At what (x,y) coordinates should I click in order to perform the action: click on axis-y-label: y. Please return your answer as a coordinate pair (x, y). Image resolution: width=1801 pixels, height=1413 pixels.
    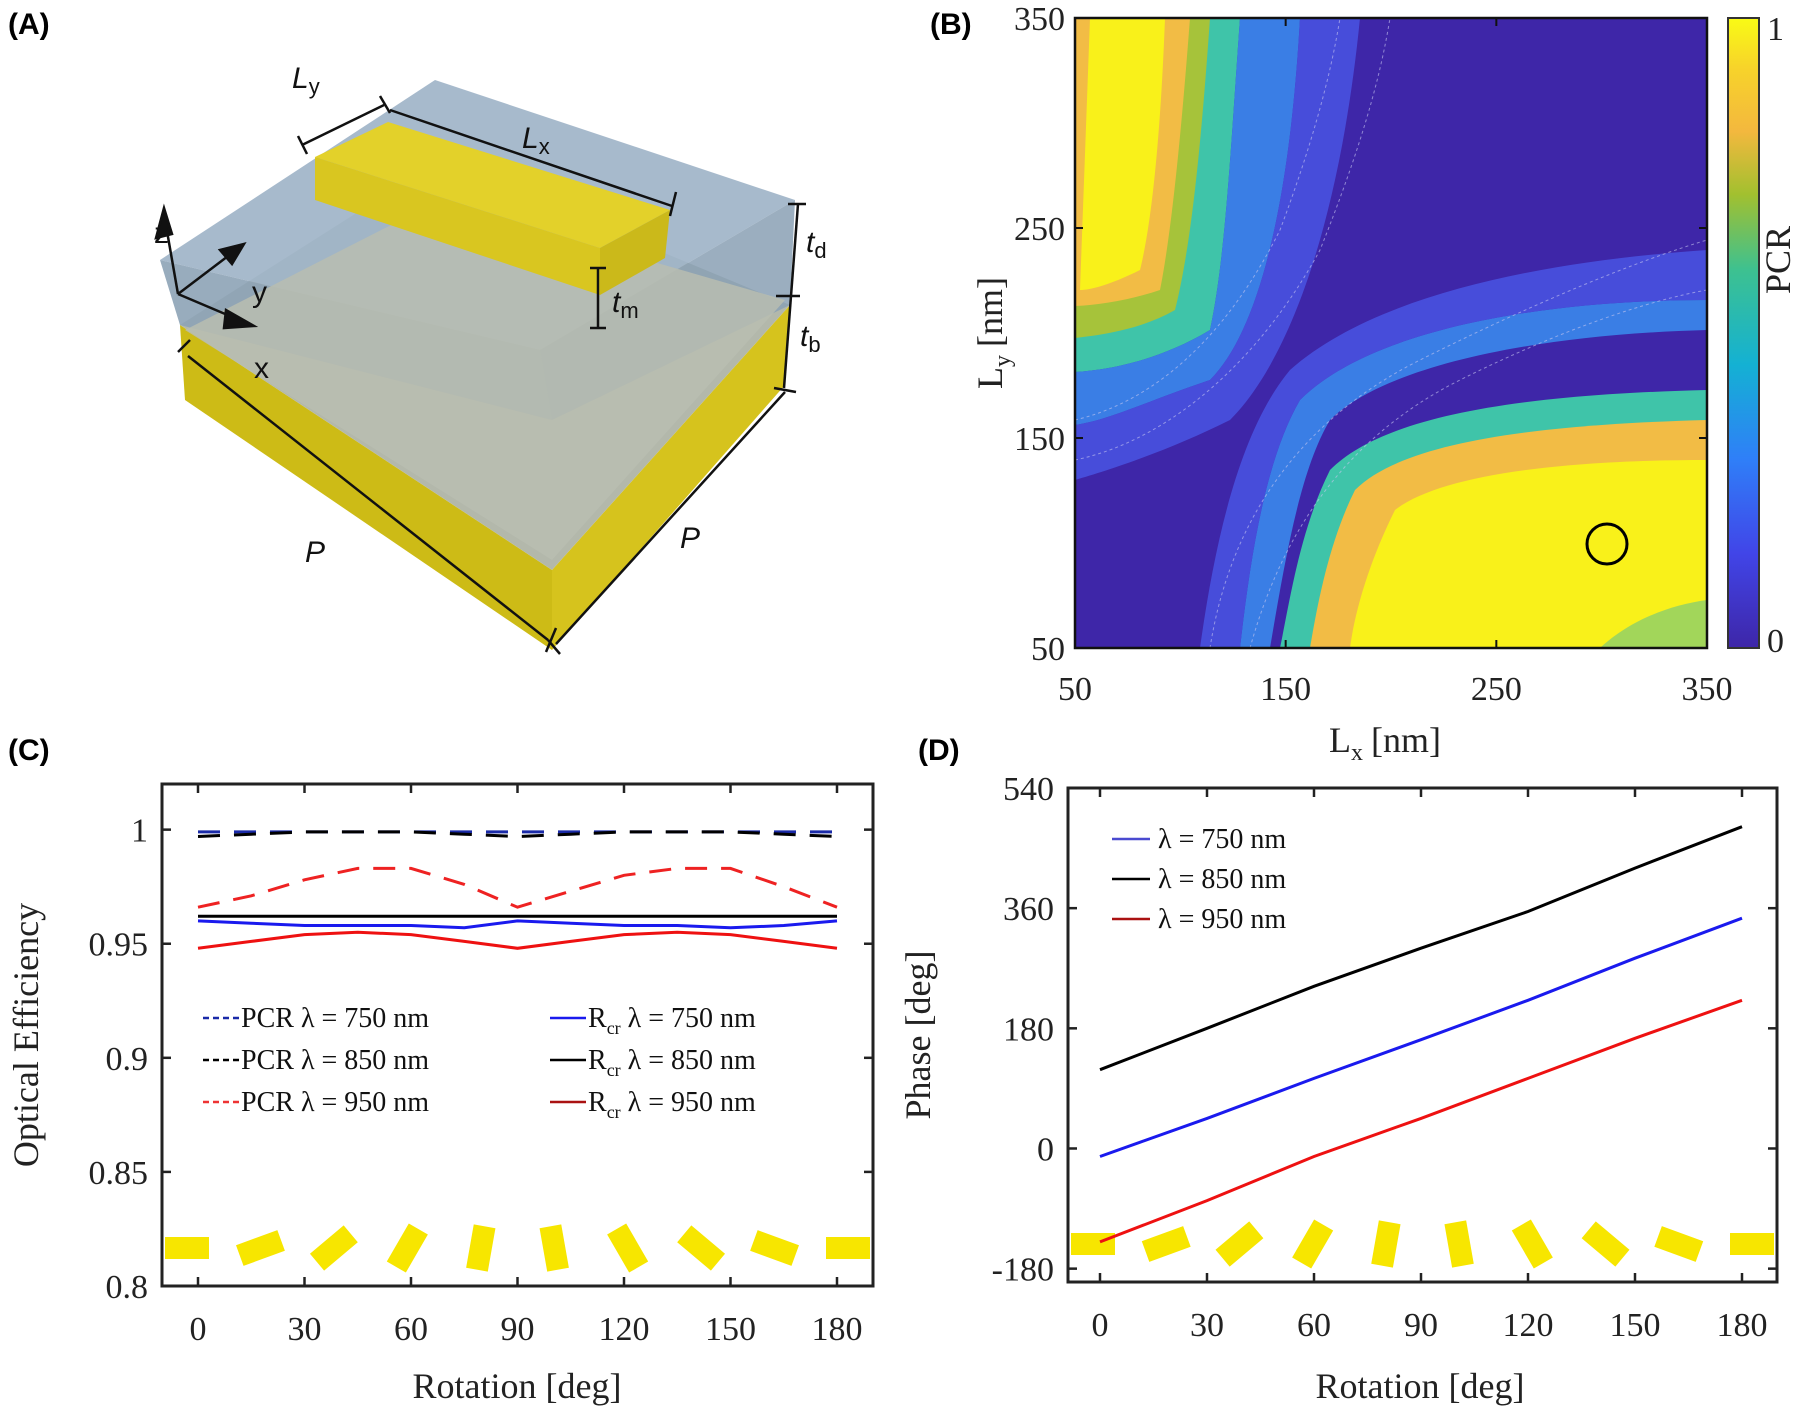
    Looking at the image, I should click on (259, 292).